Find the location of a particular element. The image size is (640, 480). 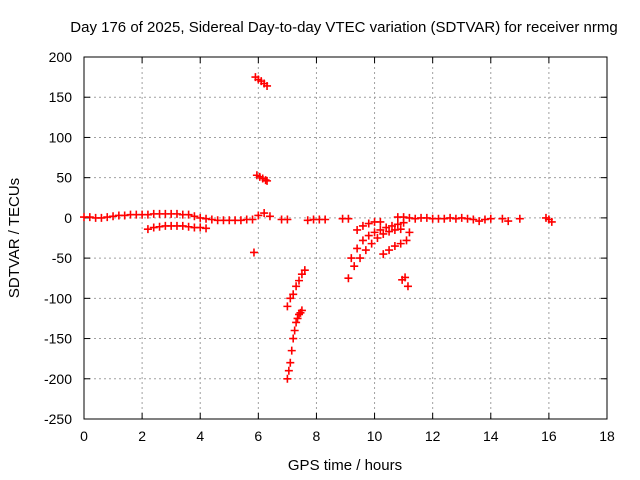

y-tick-label: -200 is located at coordinates (58, 379).